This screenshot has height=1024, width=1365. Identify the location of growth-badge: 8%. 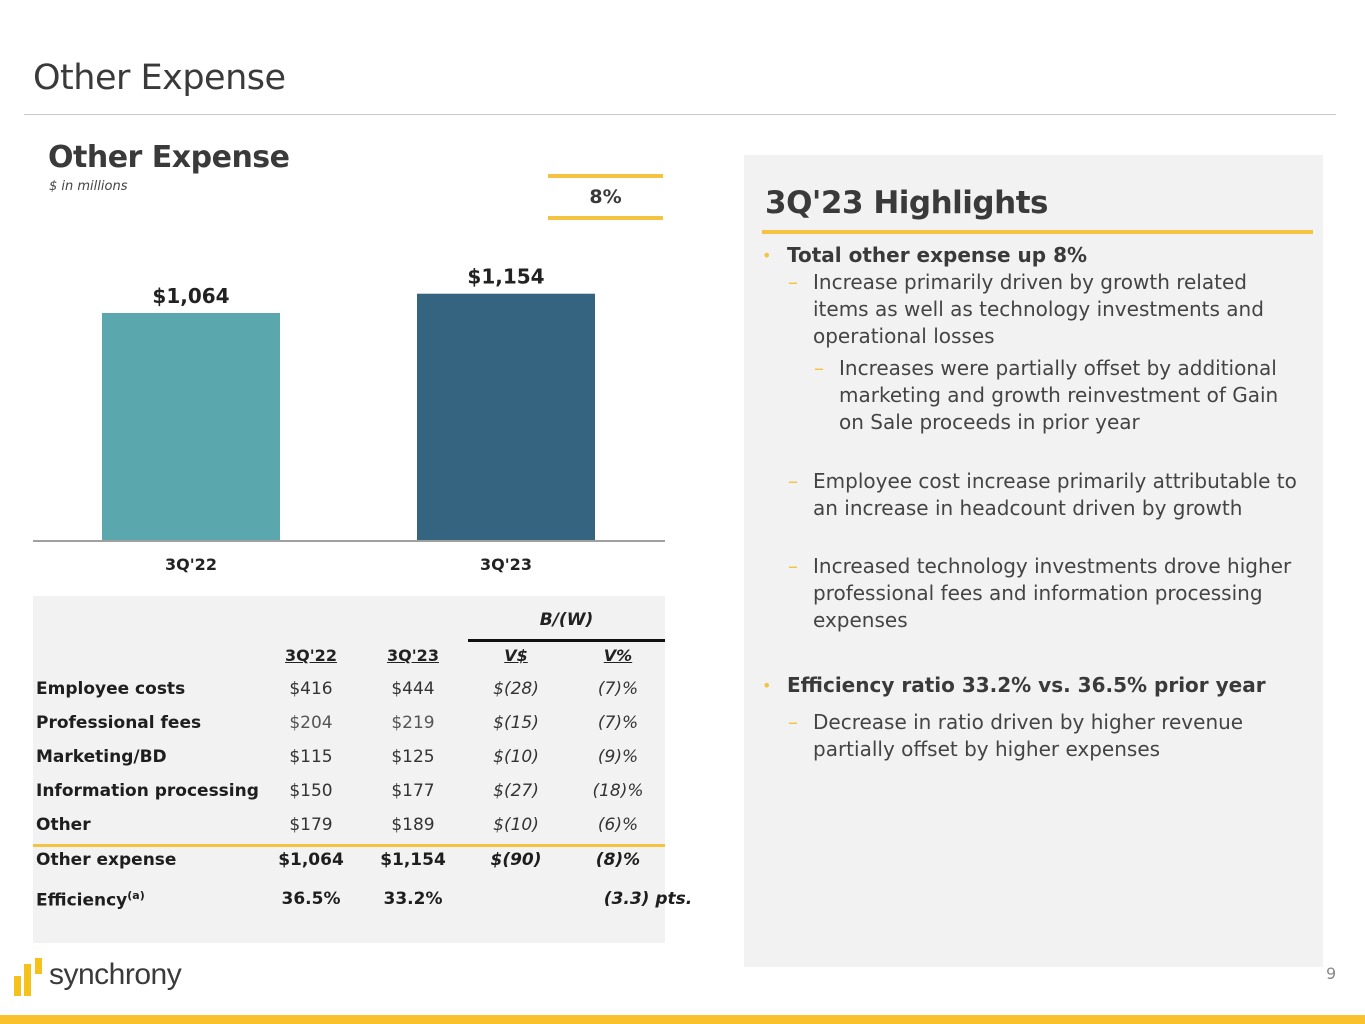
(605, 197).